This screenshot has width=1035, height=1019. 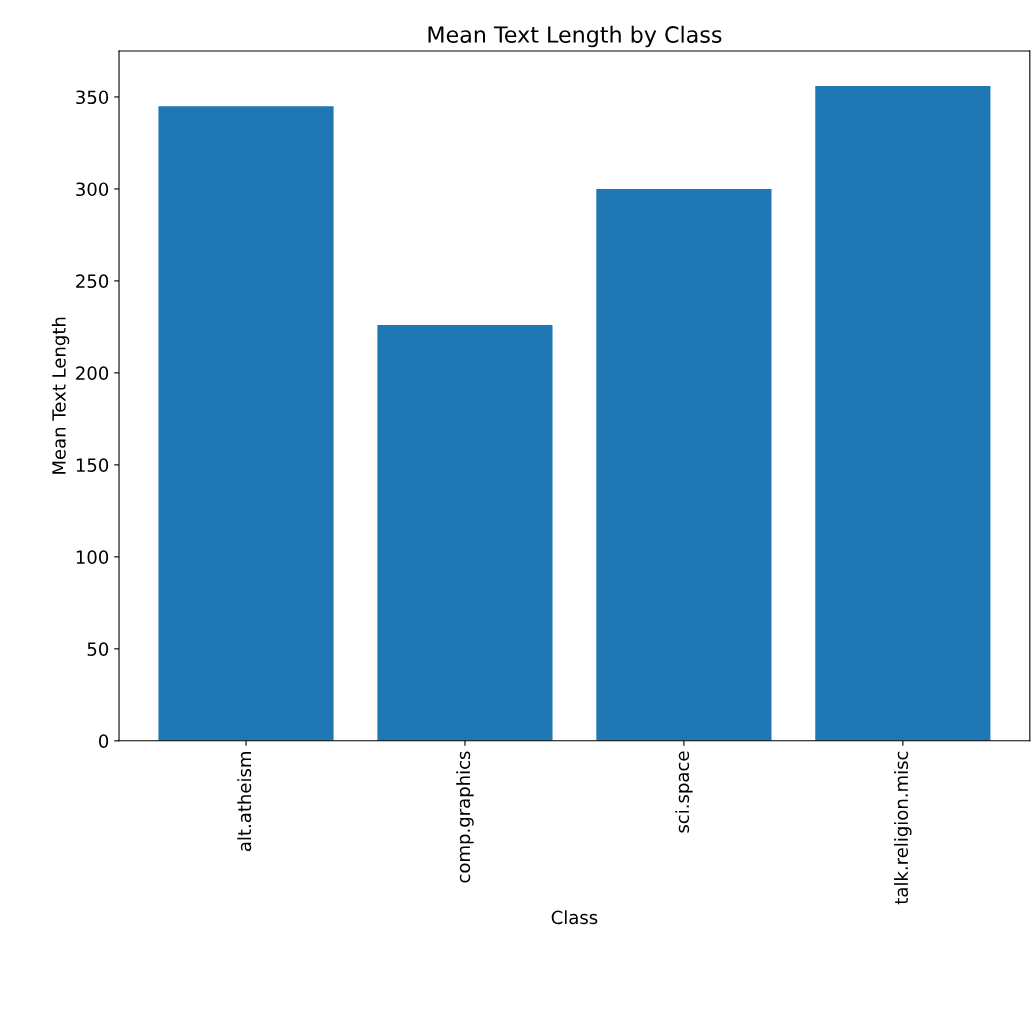 I want to click on x-tick-label: talk.religion.misc, so click(x=903, y=828).